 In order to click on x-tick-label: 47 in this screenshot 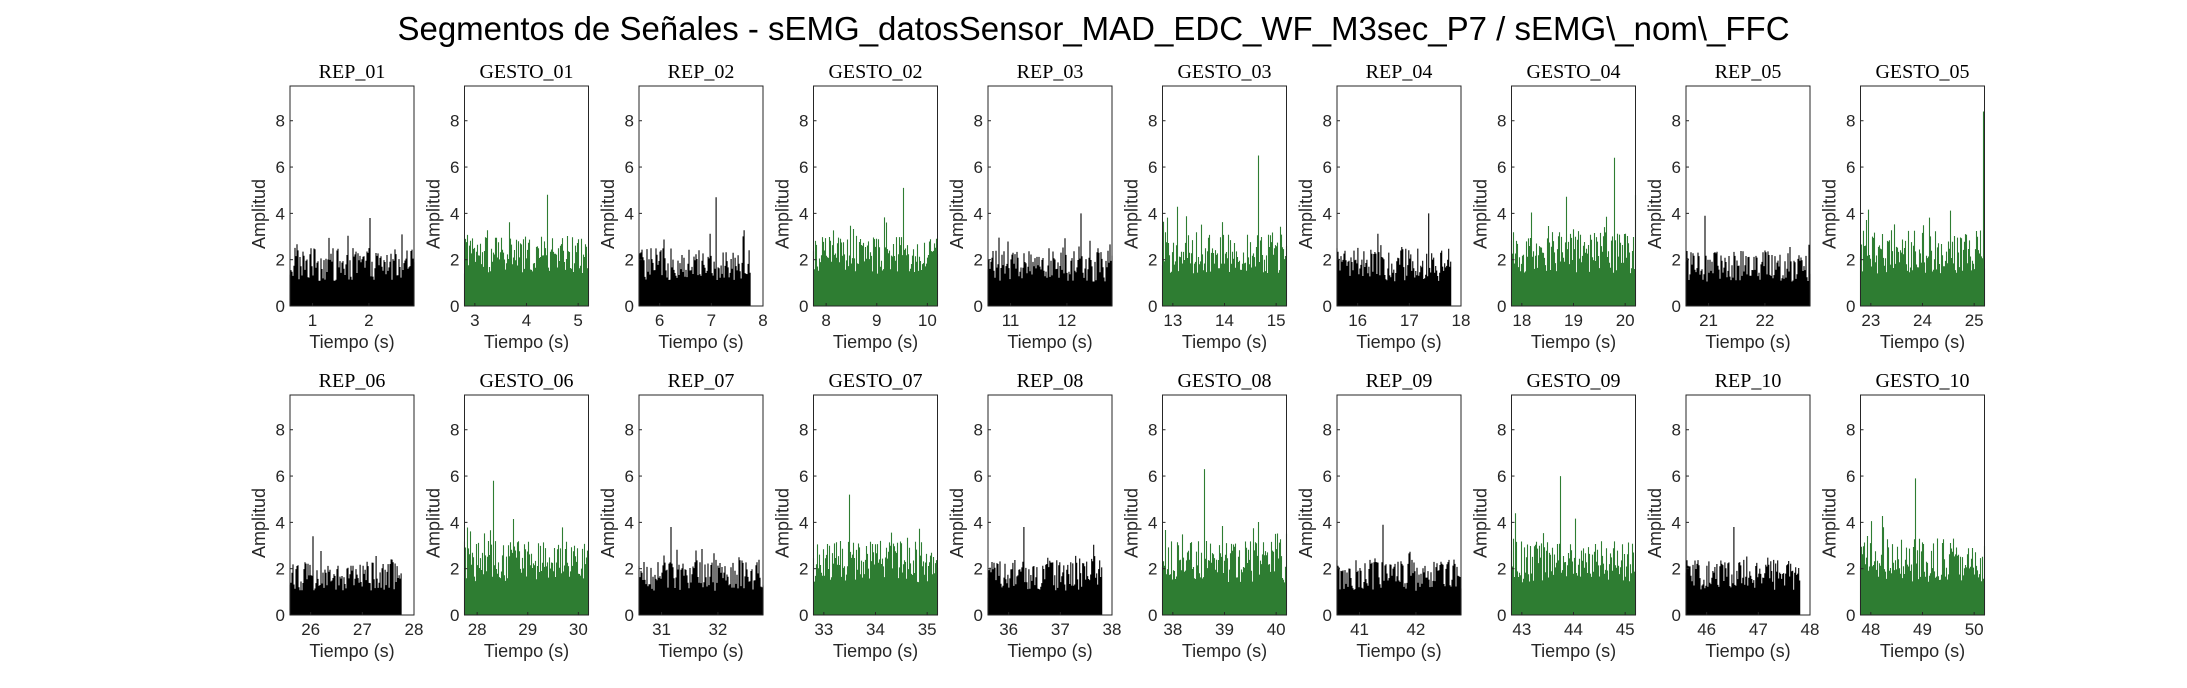, I will do `click(1758, 629)`.